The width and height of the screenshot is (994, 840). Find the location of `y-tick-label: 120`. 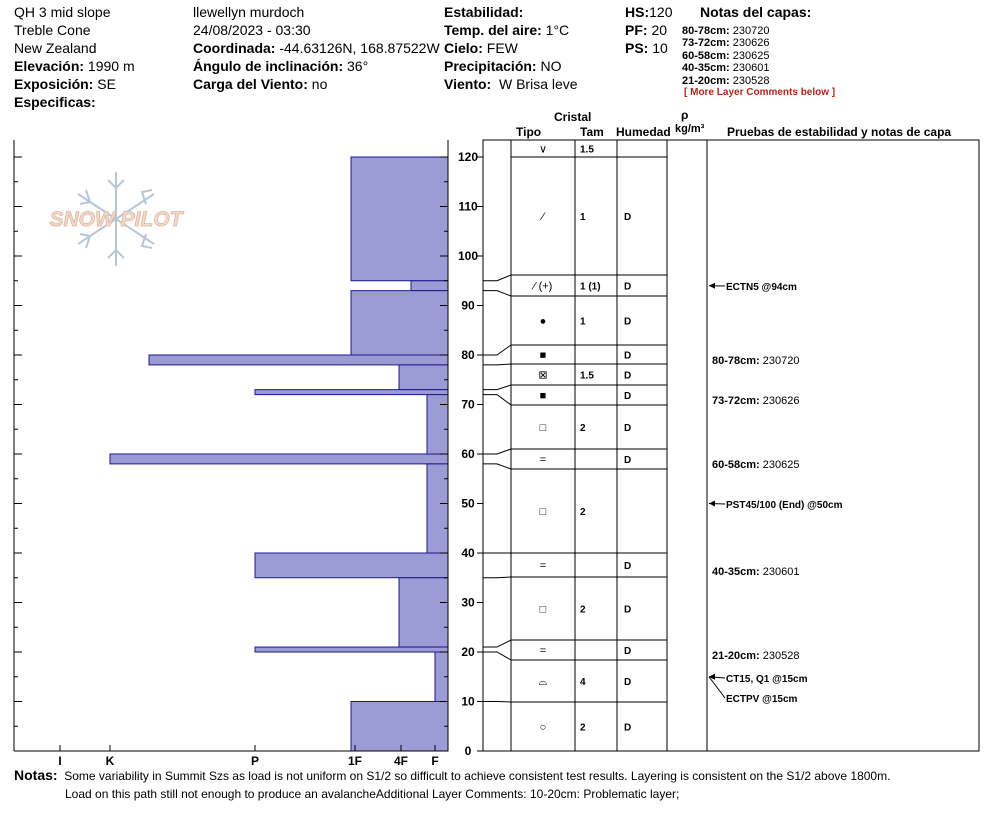

y-tick-label: 120 is located at coordinates (468, 157).